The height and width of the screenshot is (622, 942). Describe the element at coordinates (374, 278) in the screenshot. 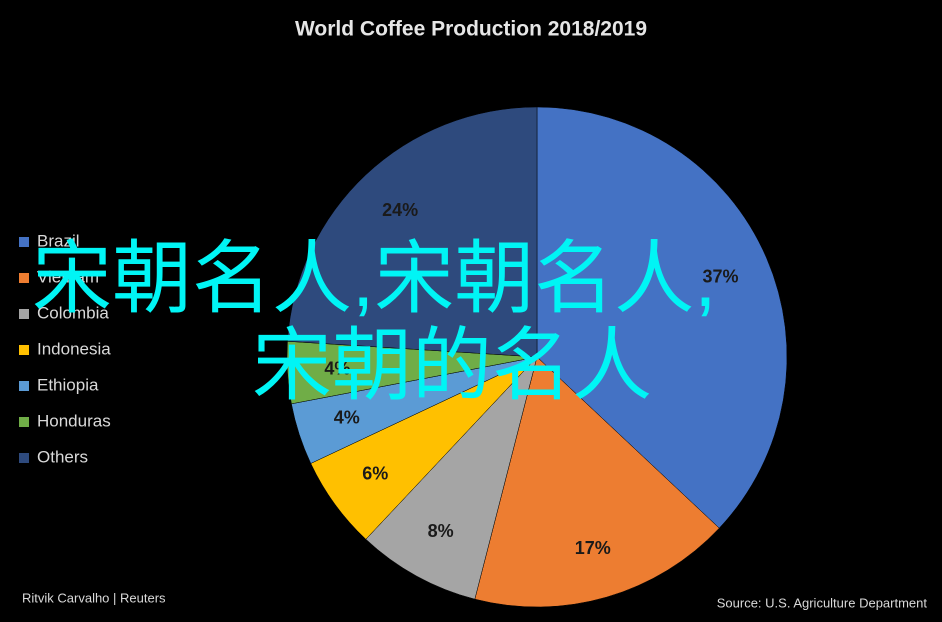

I see `overlay-text: 宋朝名人,宋朝名人,` at that location.